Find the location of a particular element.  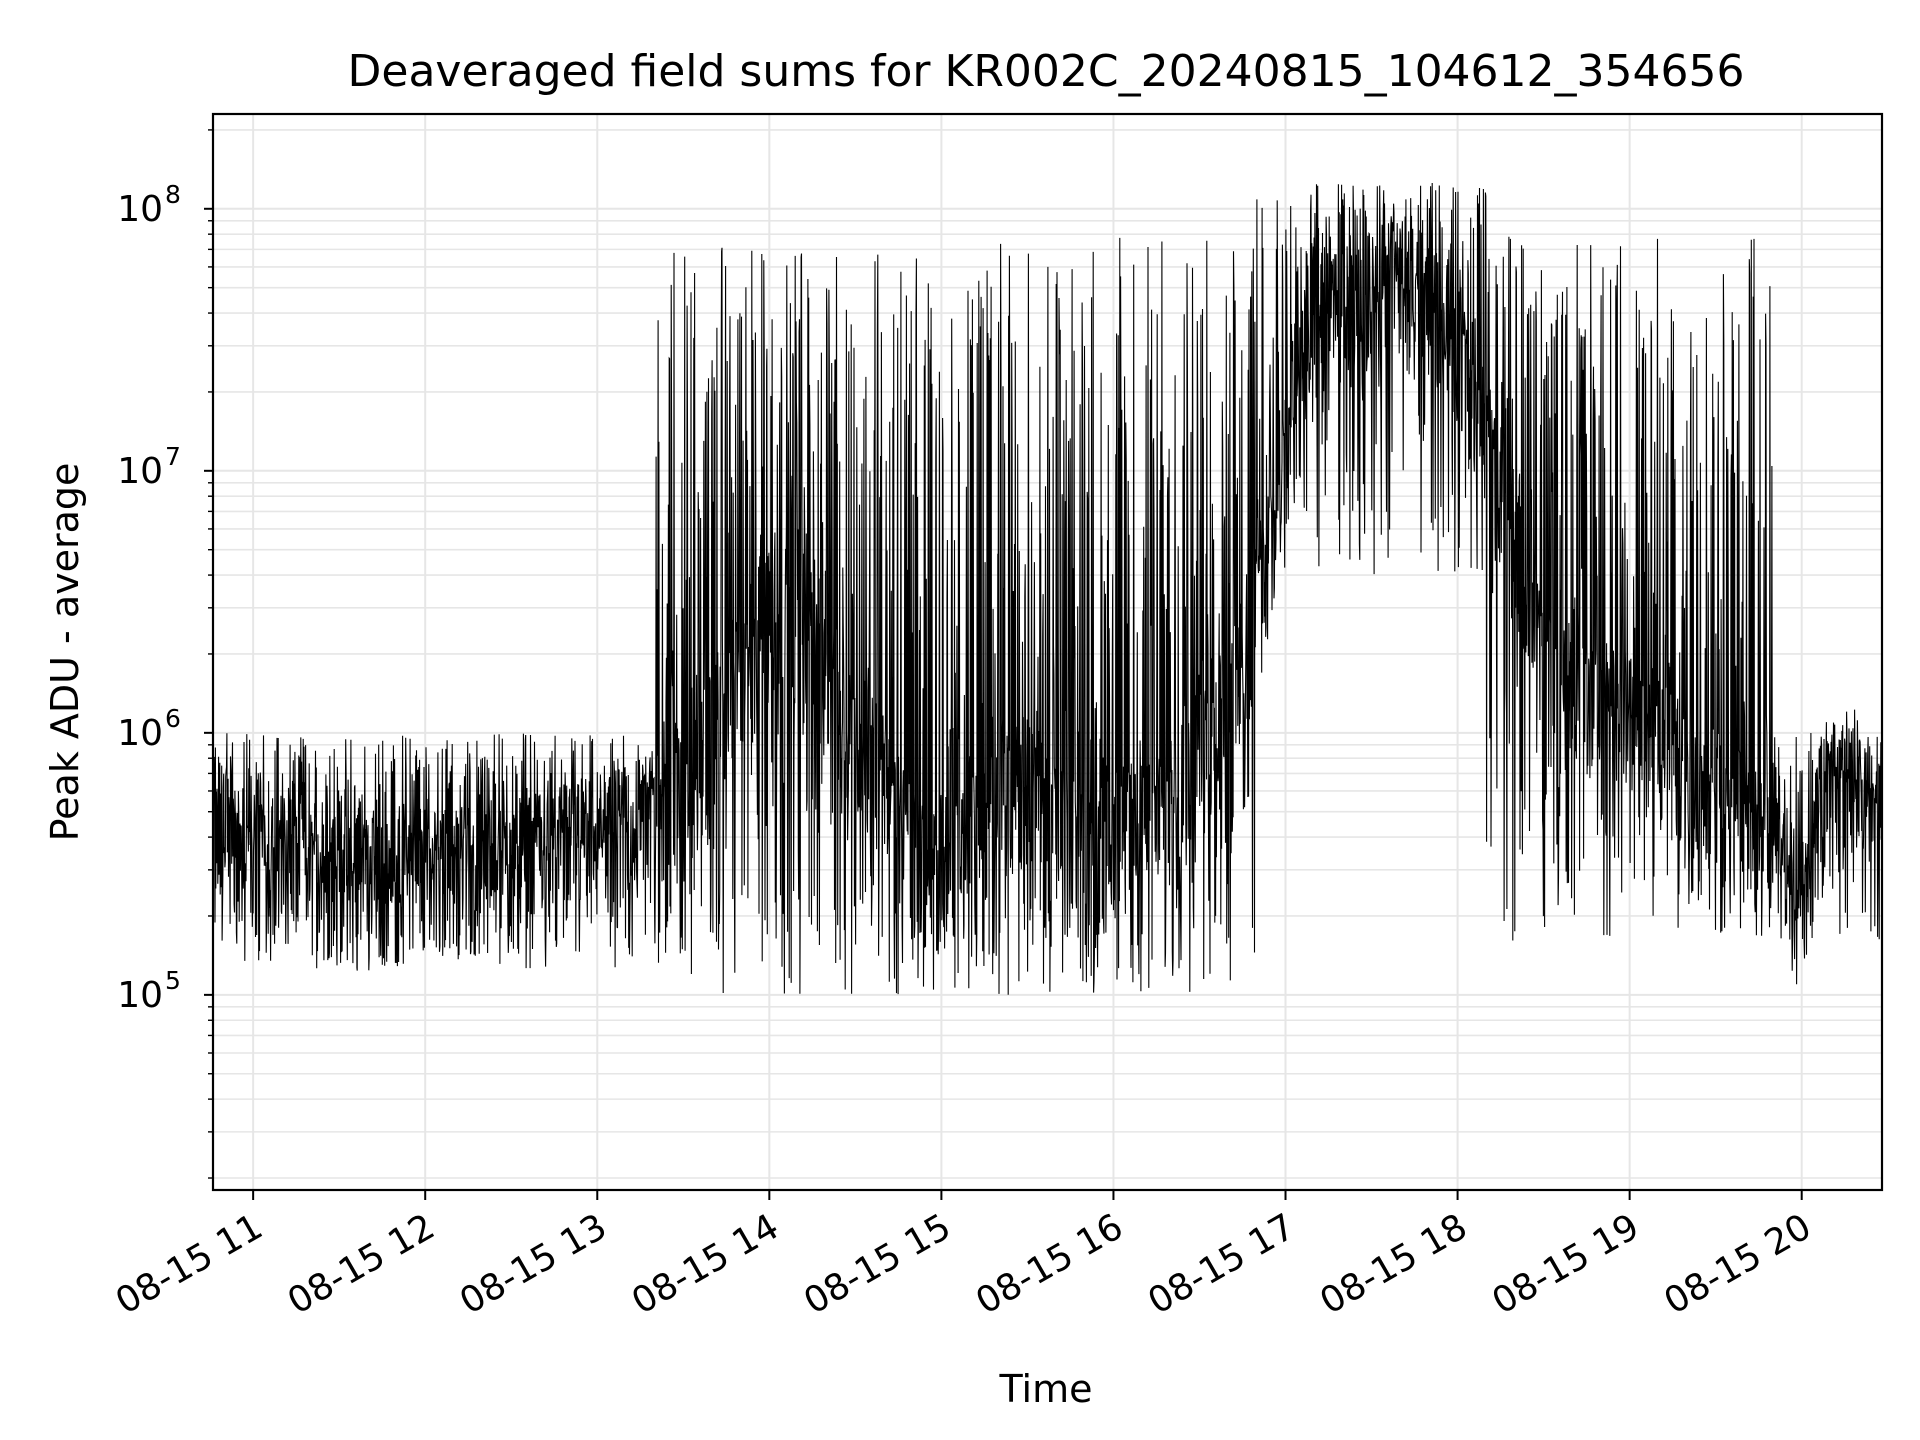

y-tick-exponent: 5 is located at coordinates (173, 980).